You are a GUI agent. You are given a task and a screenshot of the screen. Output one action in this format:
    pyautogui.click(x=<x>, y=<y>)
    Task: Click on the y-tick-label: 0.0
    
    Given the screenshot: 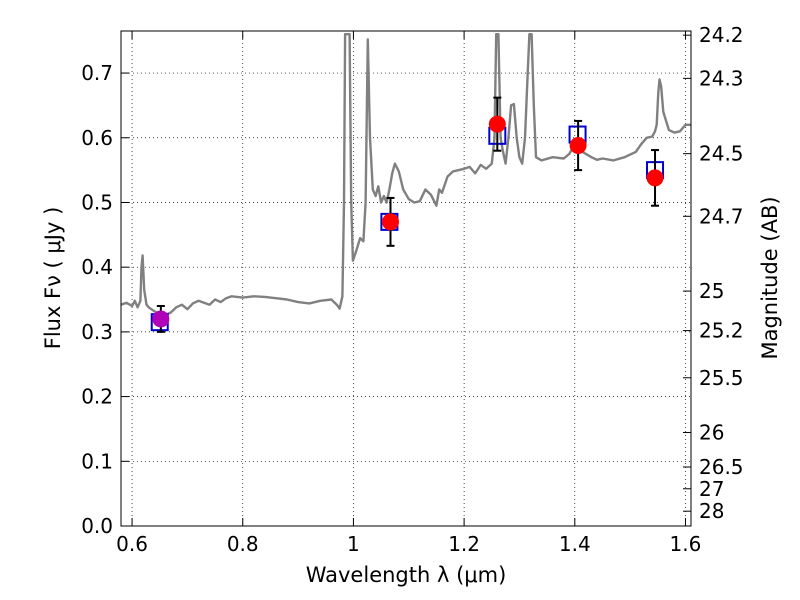 What is the action you would take?
    pyautogui.click(x=97, y=526)
    